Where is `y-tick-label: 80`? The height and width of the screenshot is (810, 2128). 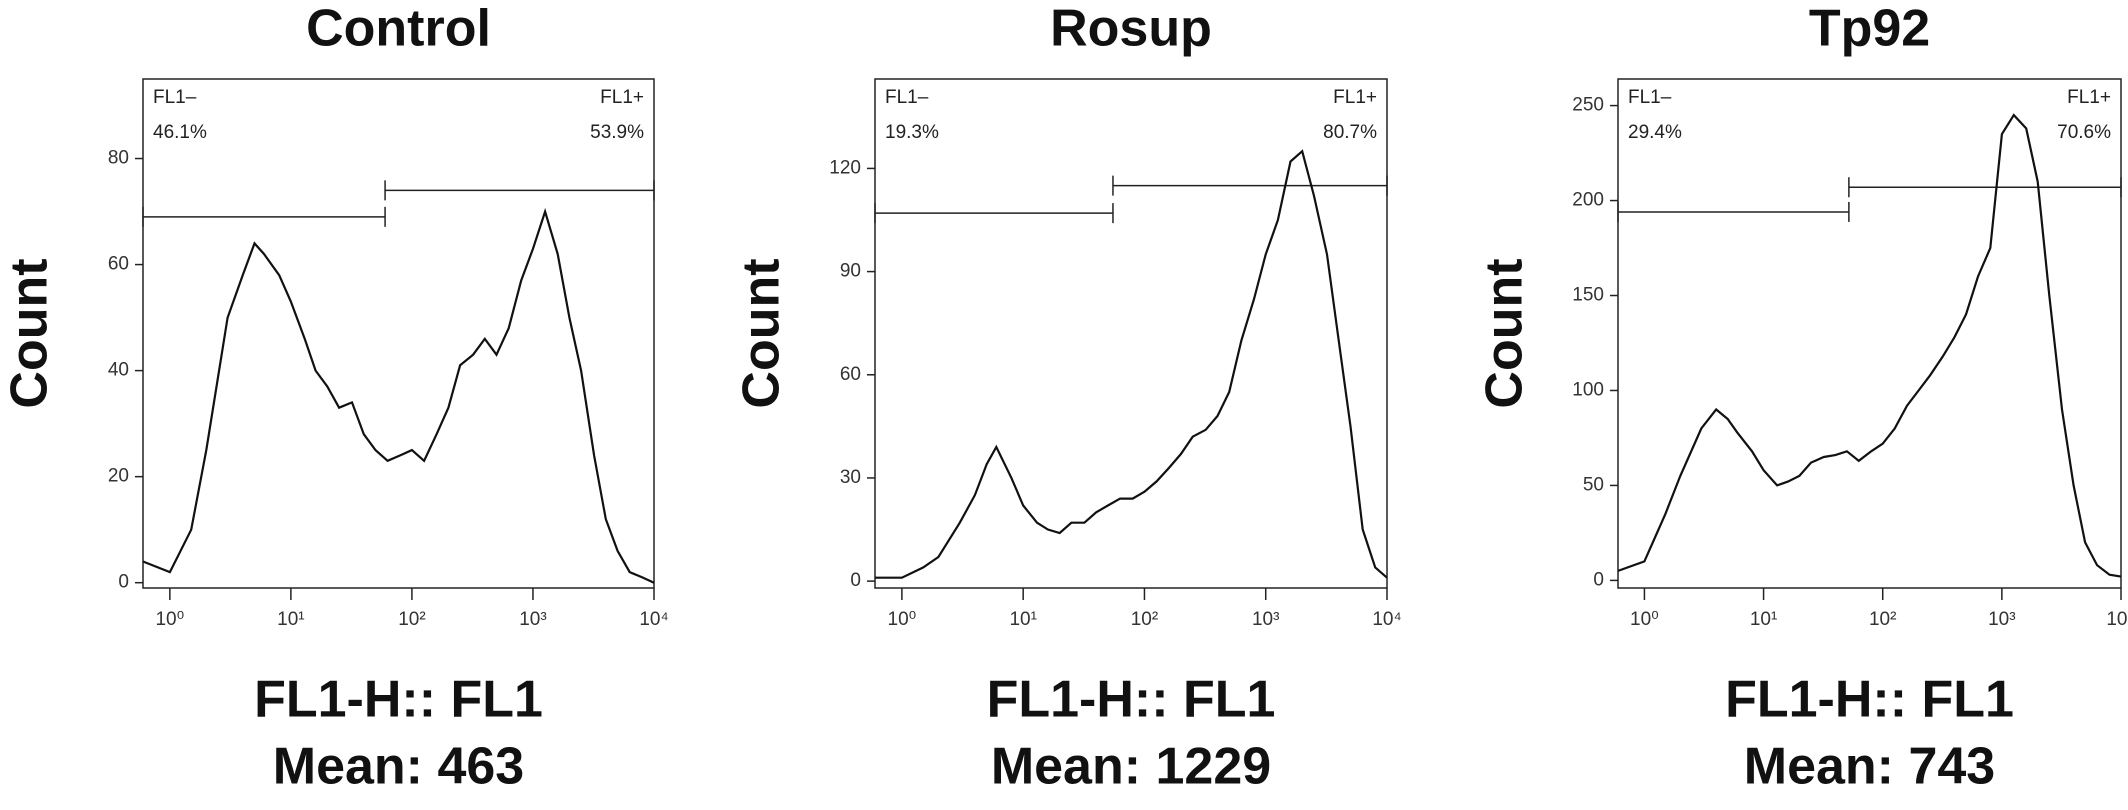
y-tick-label: 80 is located at coordinates (118, 158).